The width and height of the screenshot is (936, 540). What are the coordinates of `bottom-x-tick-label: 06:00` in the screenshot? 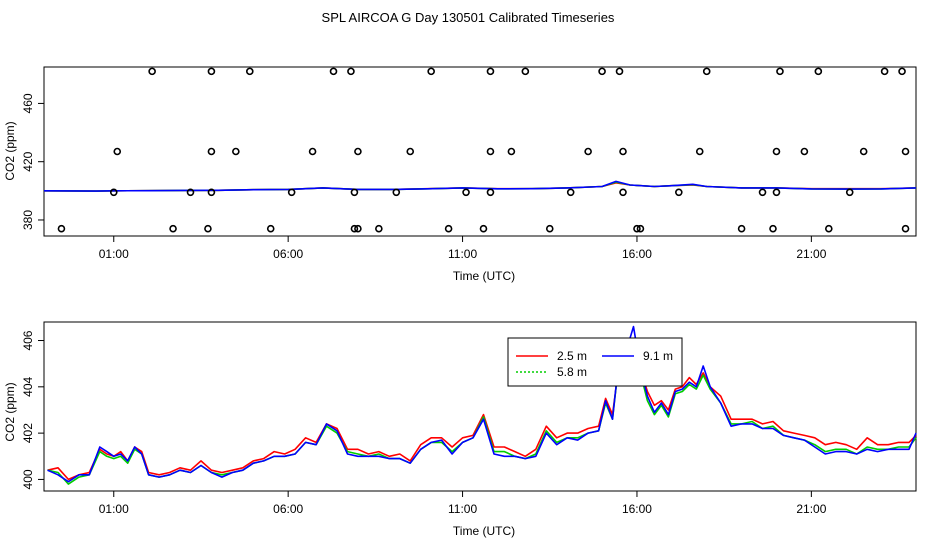 It's located at (288, 509).